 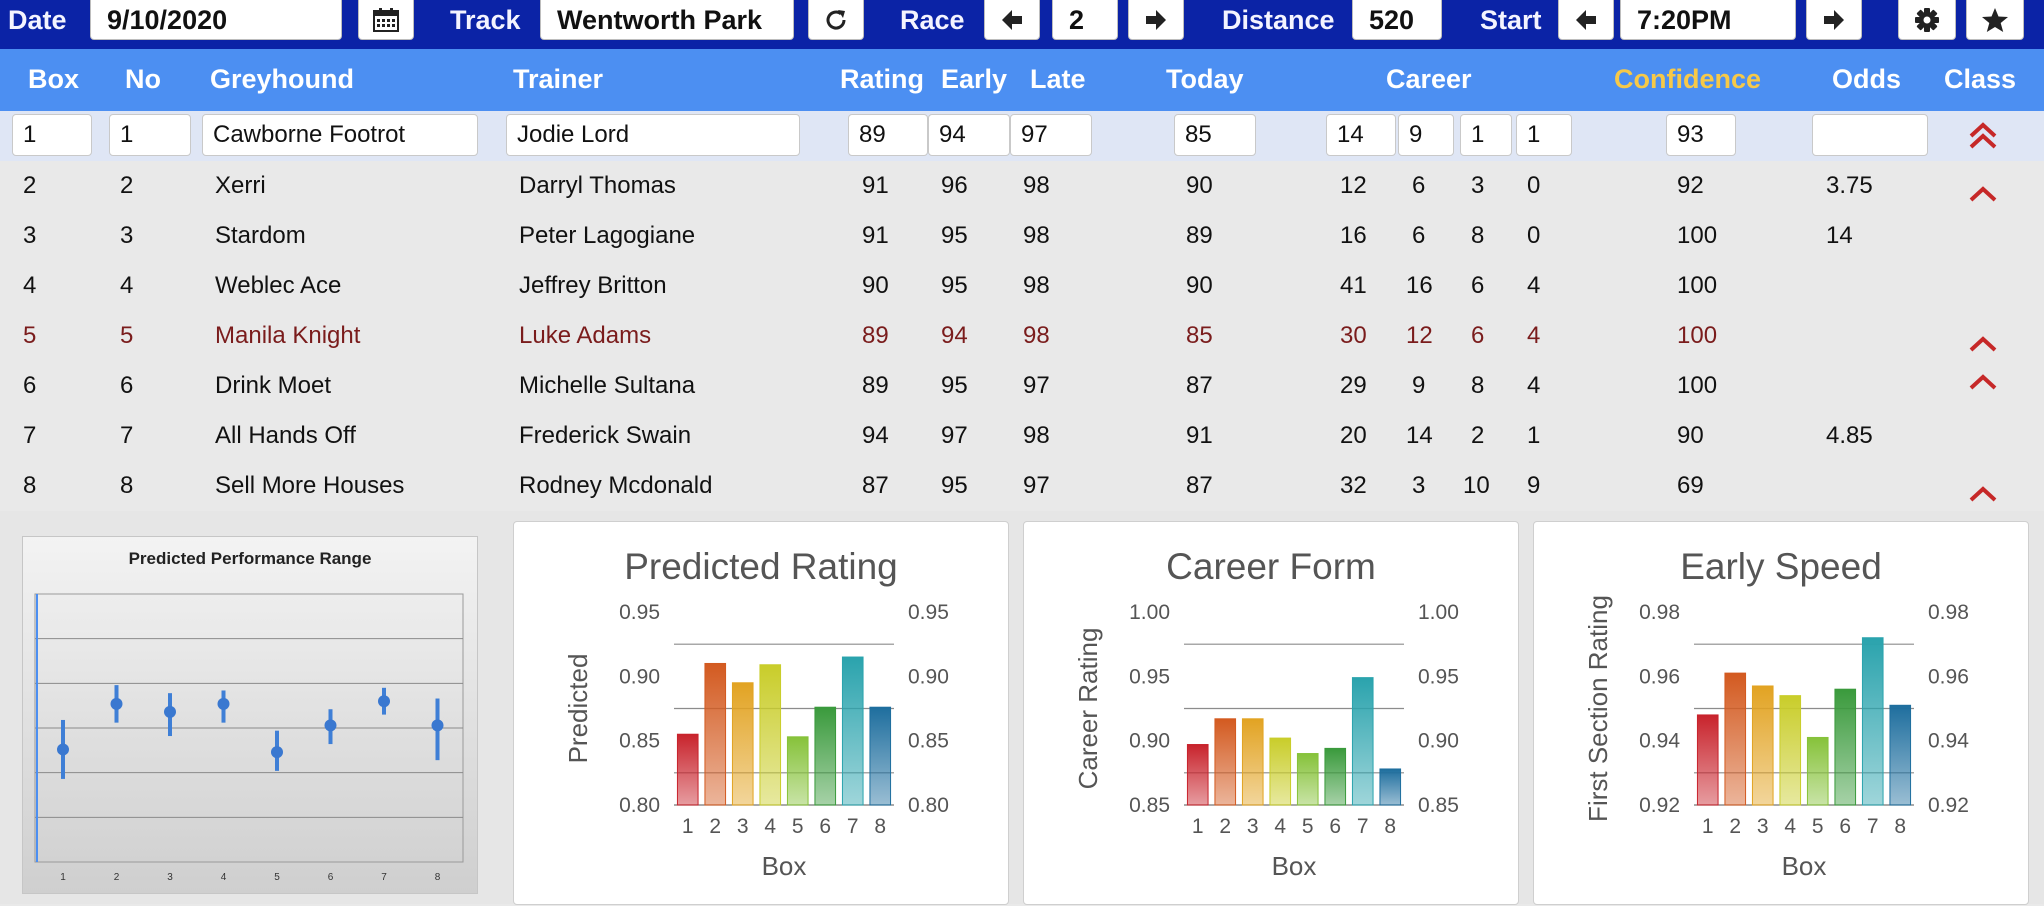 I want to click on race-next-button, so click(x=1156, y=20).